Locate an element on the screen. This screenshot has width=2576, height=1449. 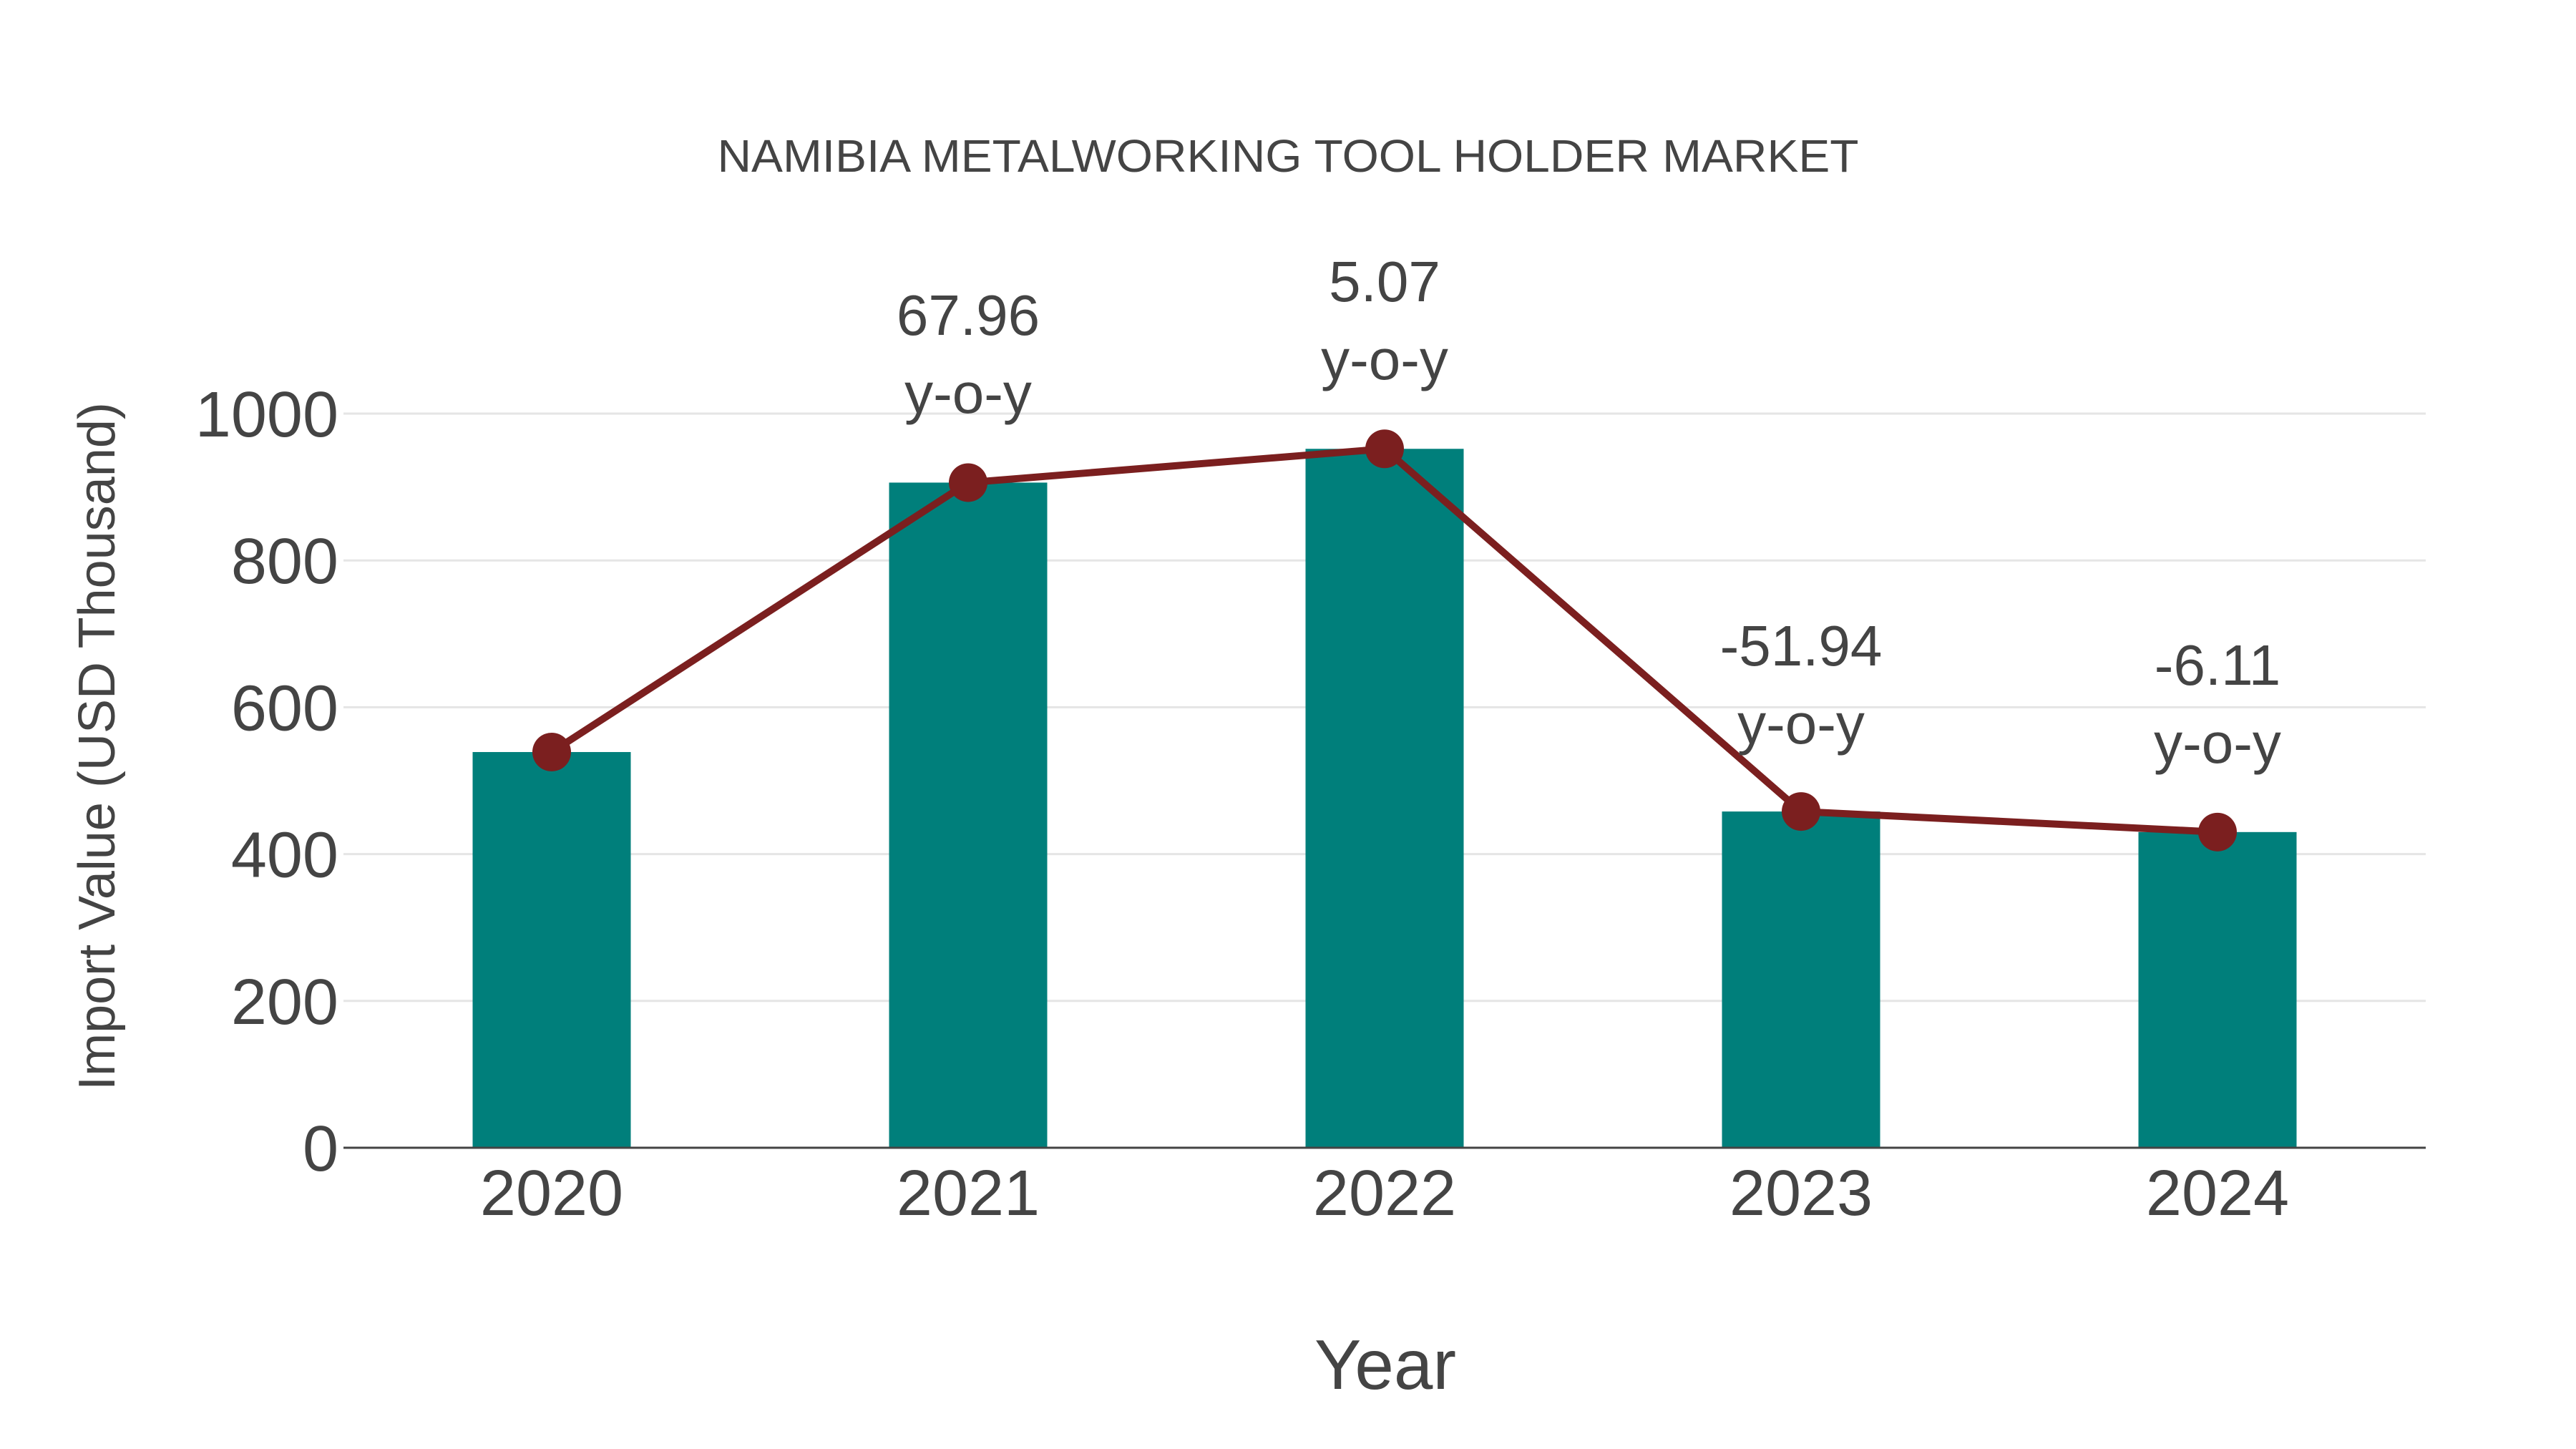
x-tick-label: 2024 is located at coordinates (2217, 1193).